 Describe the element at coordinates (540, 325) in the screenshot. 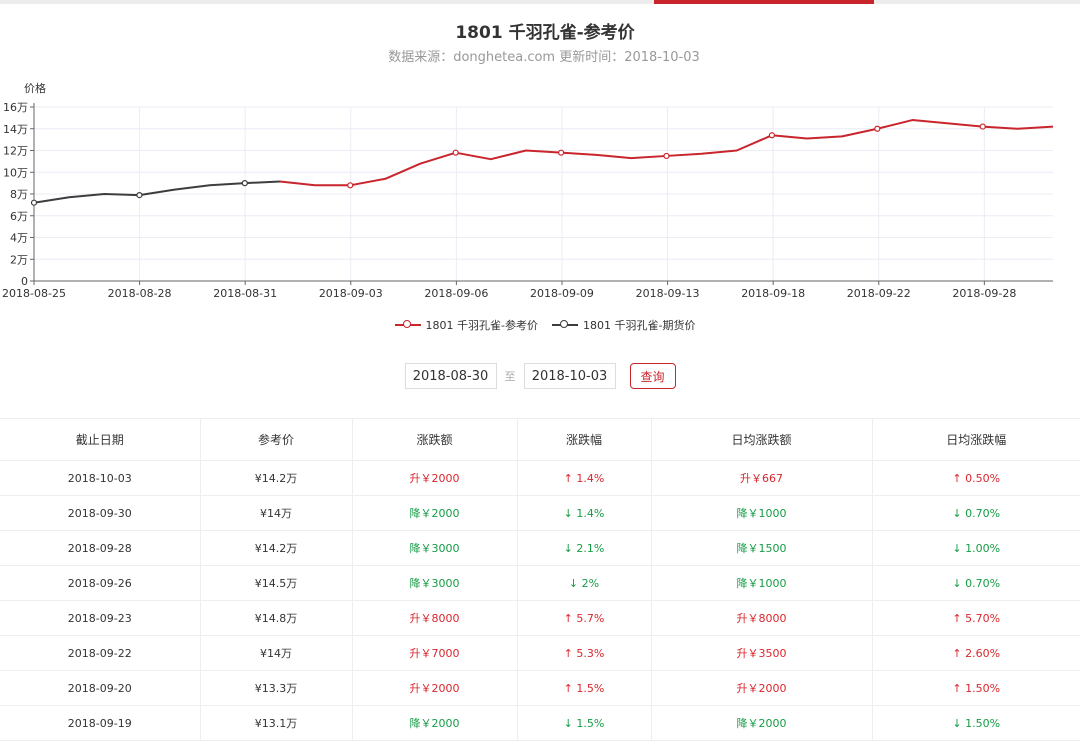

I see `chart-legend: 1801 千羽孔雀-参考价 1801 千羽孔雀-期货价` at that location.